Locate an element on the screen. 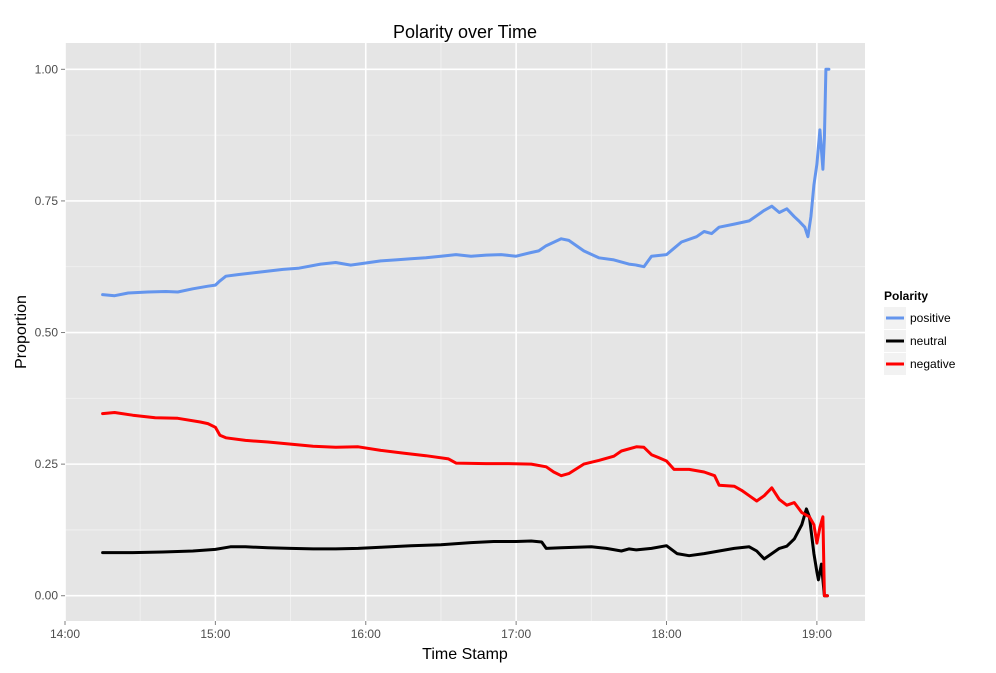 This screenshot has height=673, width=996. x-axis-title: Time Stamp is located at coordinates (465, 654).